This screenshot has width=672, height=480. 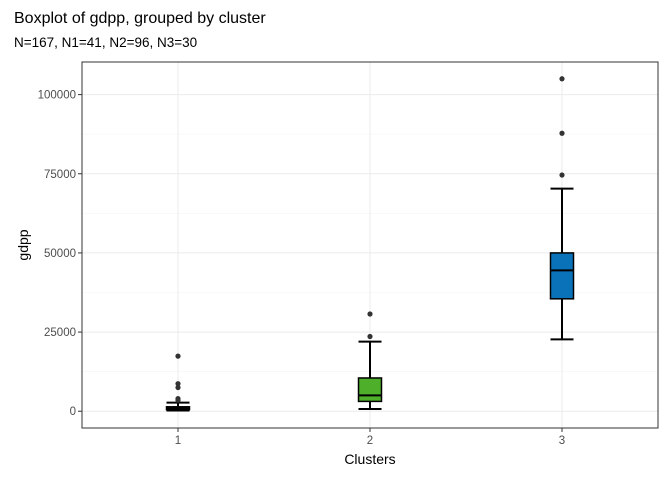 What do you see at coordinates (57, 96) in the screenshot?
I see `y-tick-label: 100000` at bounding box center [57, 96].